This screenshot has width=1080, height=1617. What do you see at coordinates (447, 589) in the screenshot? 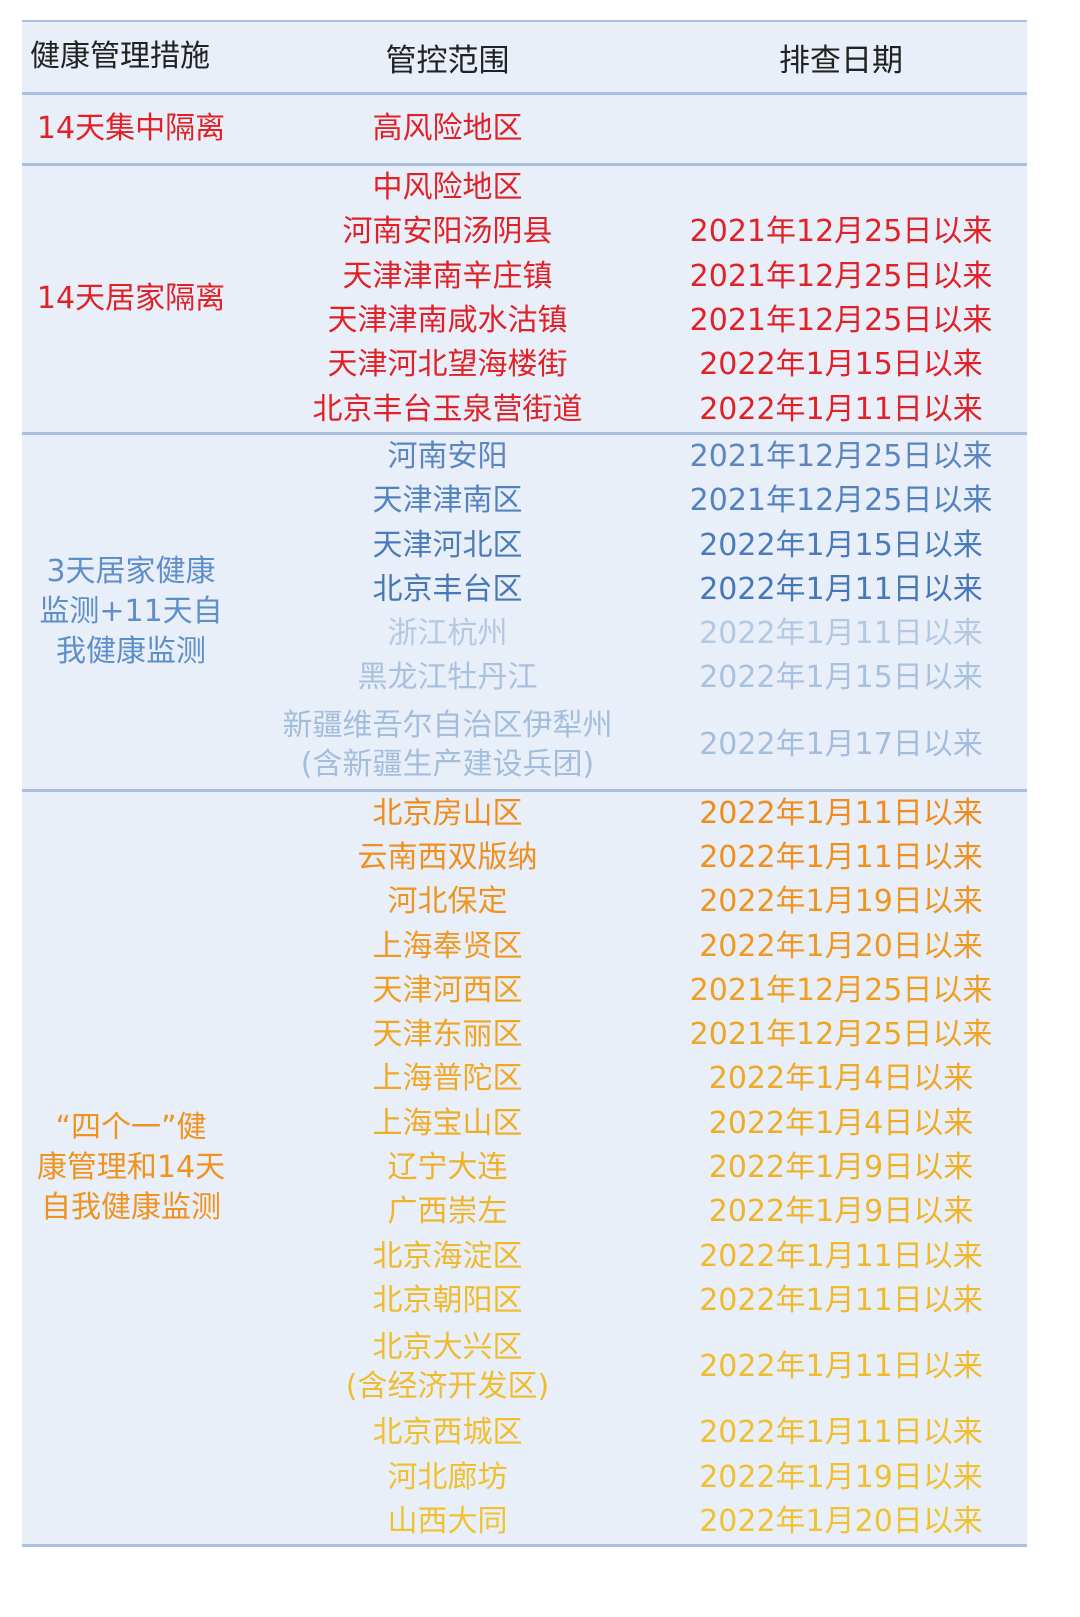
I see `scope-text: 北京丰台区` at bounding box center [447, 589].